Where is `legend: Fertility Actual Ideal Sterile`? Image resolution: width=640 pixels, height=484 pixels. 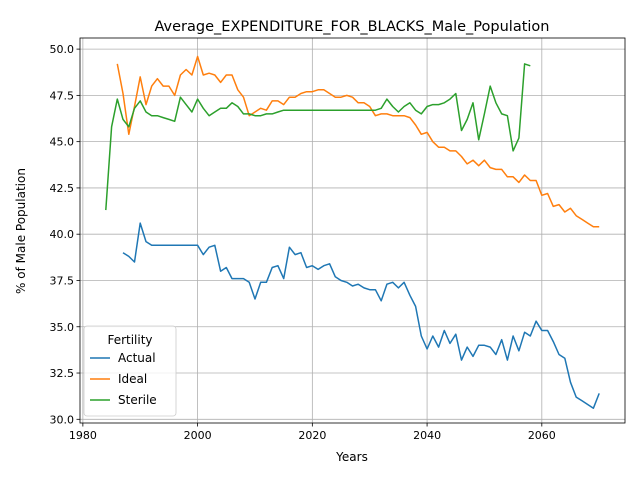 legend: Fertility Actual Ideal Sterile is located at coordinates (130, 371).